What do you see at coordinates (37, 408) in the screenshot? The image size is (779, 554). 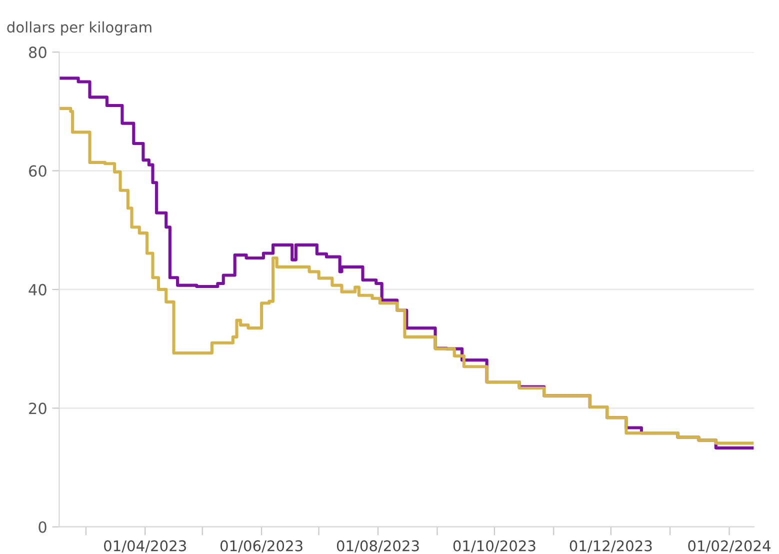 I see `y-tick-label: 20` at bounding box center [37, 408].